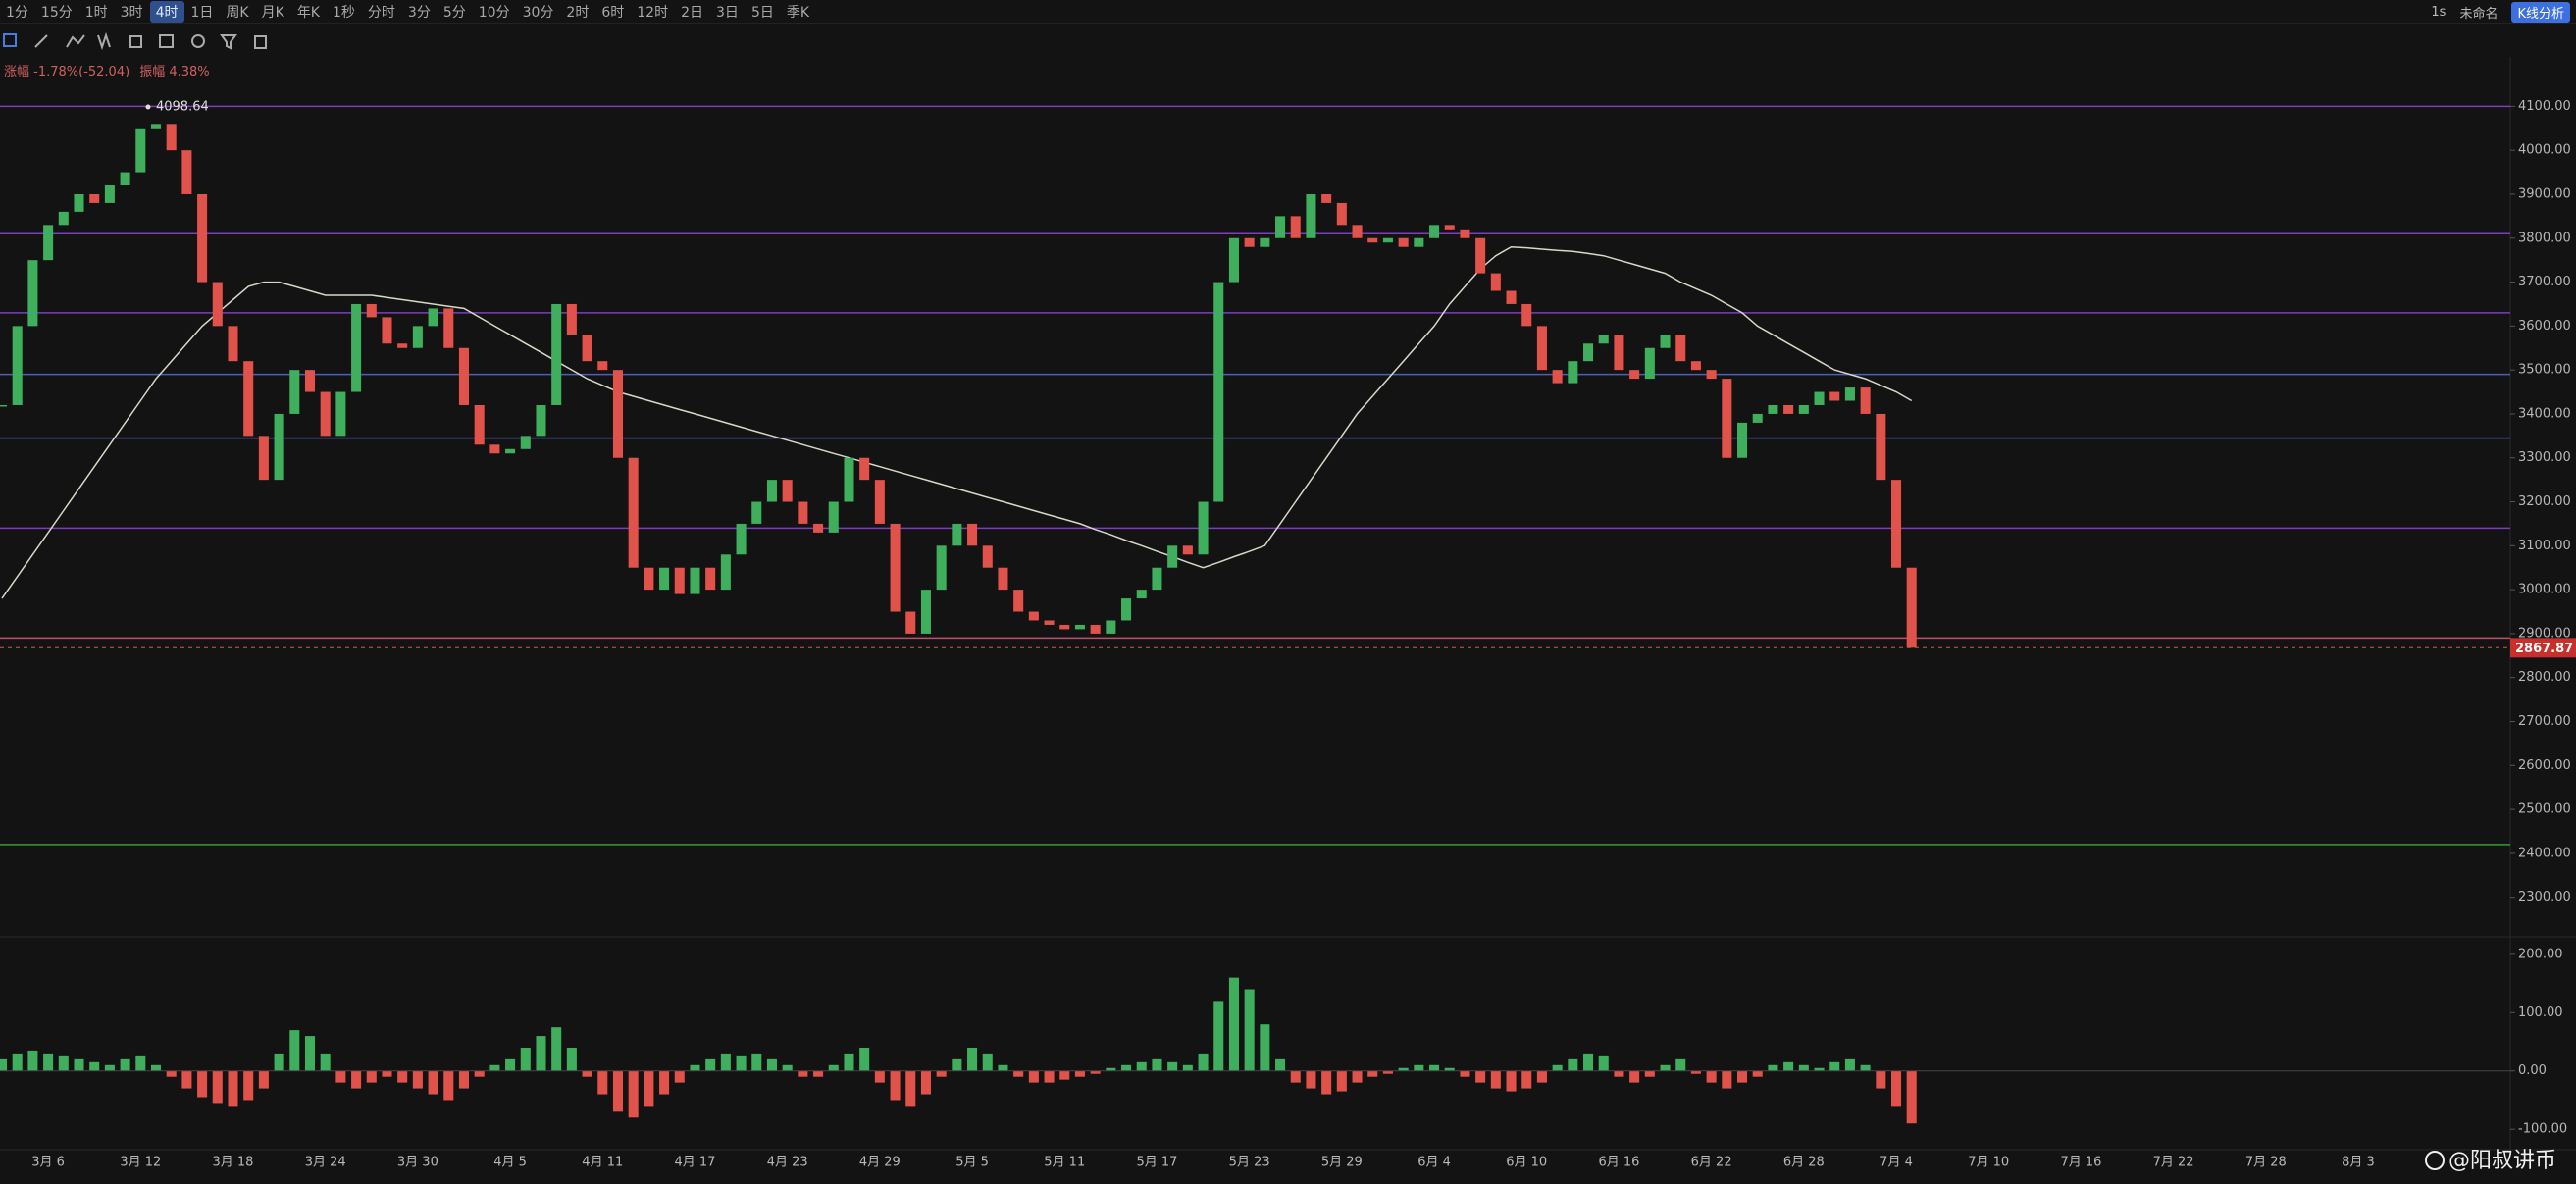 This screenshot has width=2576, height=1184. Describe the element at coordinates (10, 40) in the screenshot. I see `tool-select` at that location.